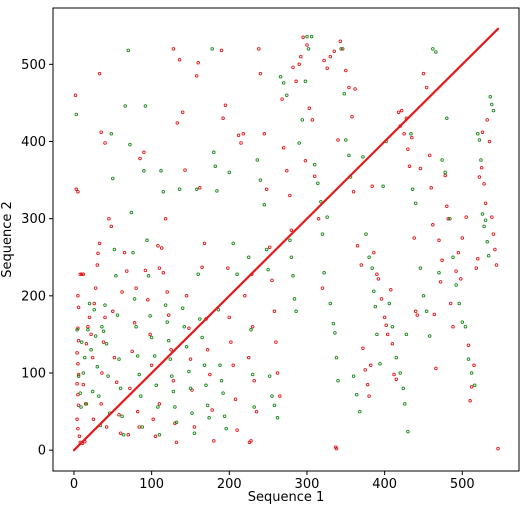  What do you see at coordinates (33, 65) in the screenshot?
I see `y-tick-label: 500` at bounding box center [33, 65].